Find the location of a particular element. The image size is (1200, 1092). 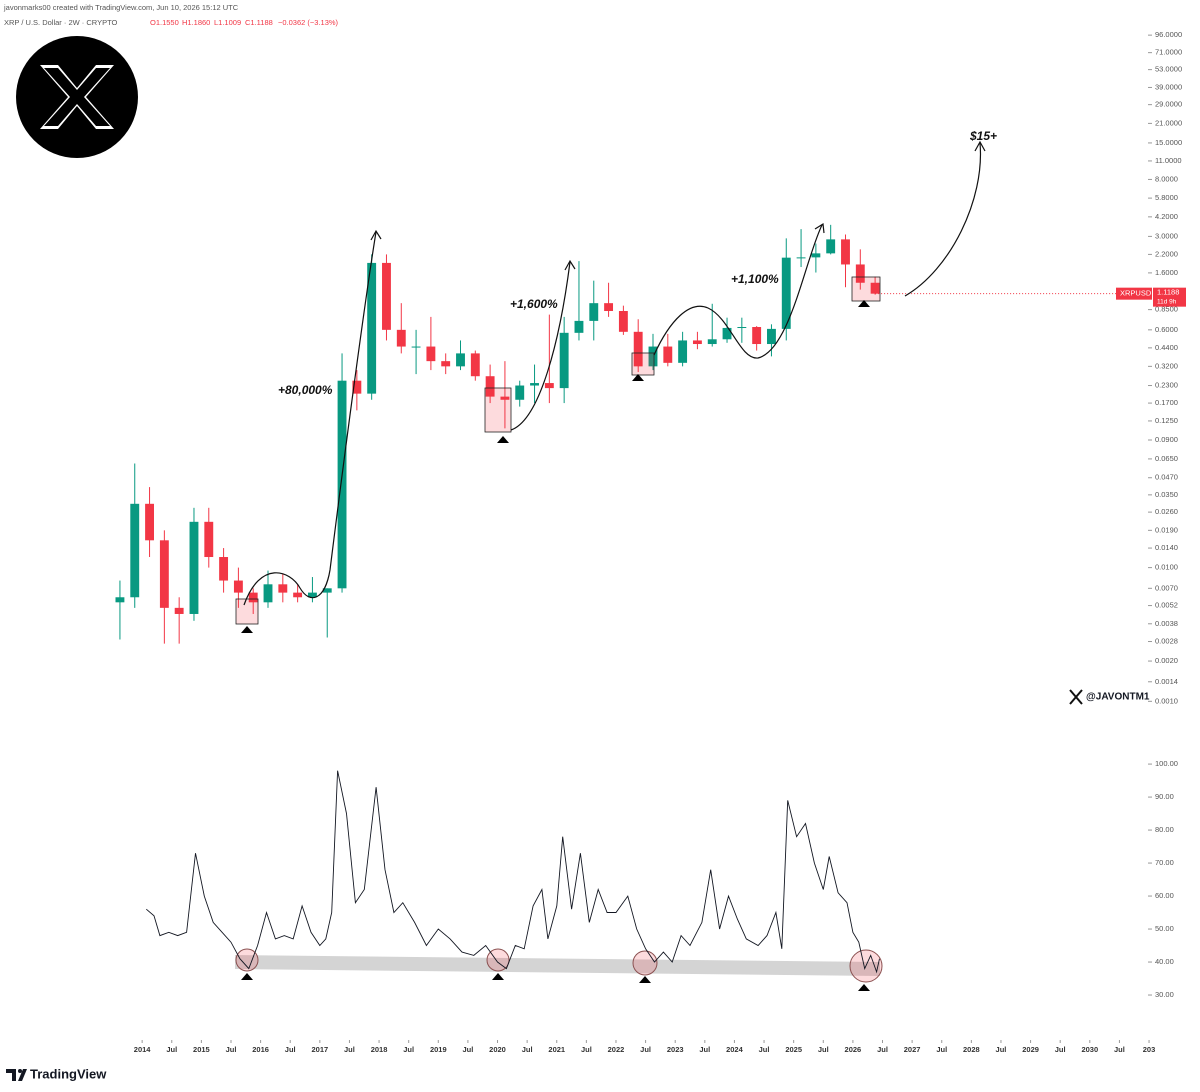

x-tick-label: 2017 is located at coordinates (319, 1049).